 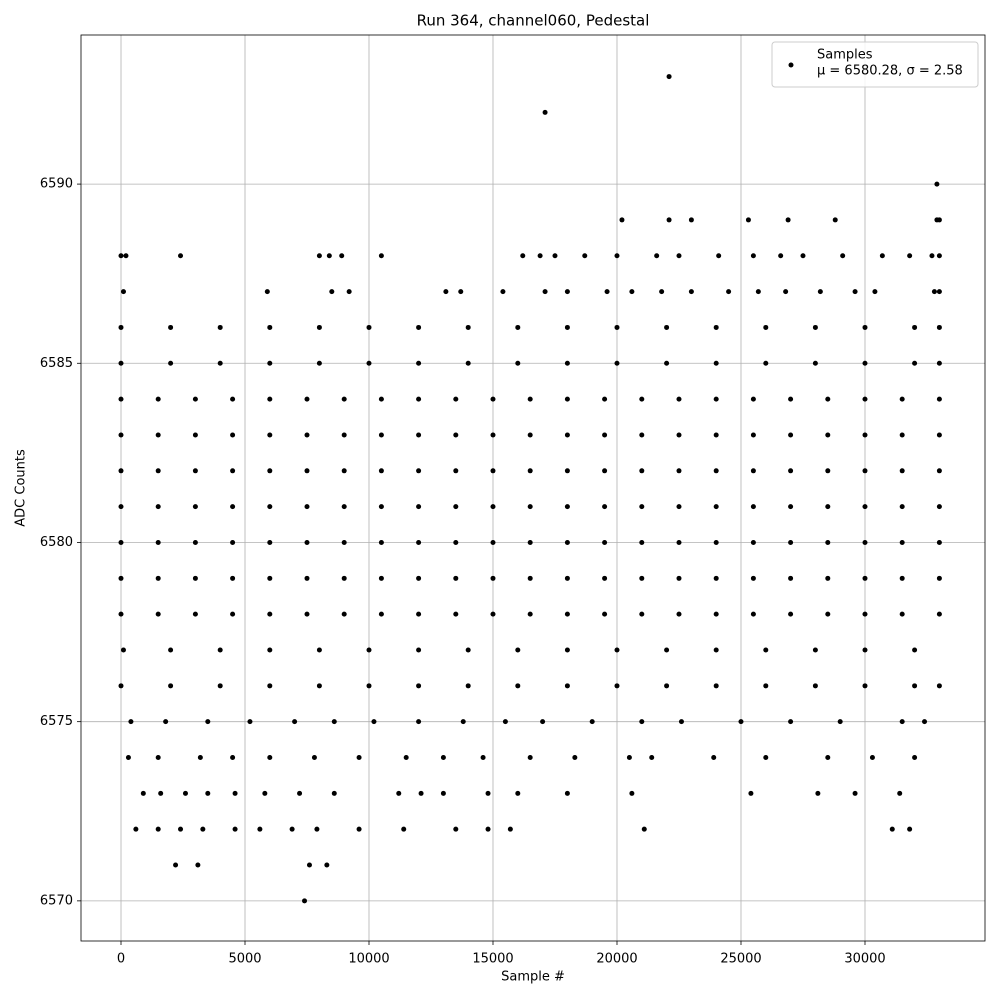 I want to click on x-tick-label: 20000, so click(x=616, y=959).